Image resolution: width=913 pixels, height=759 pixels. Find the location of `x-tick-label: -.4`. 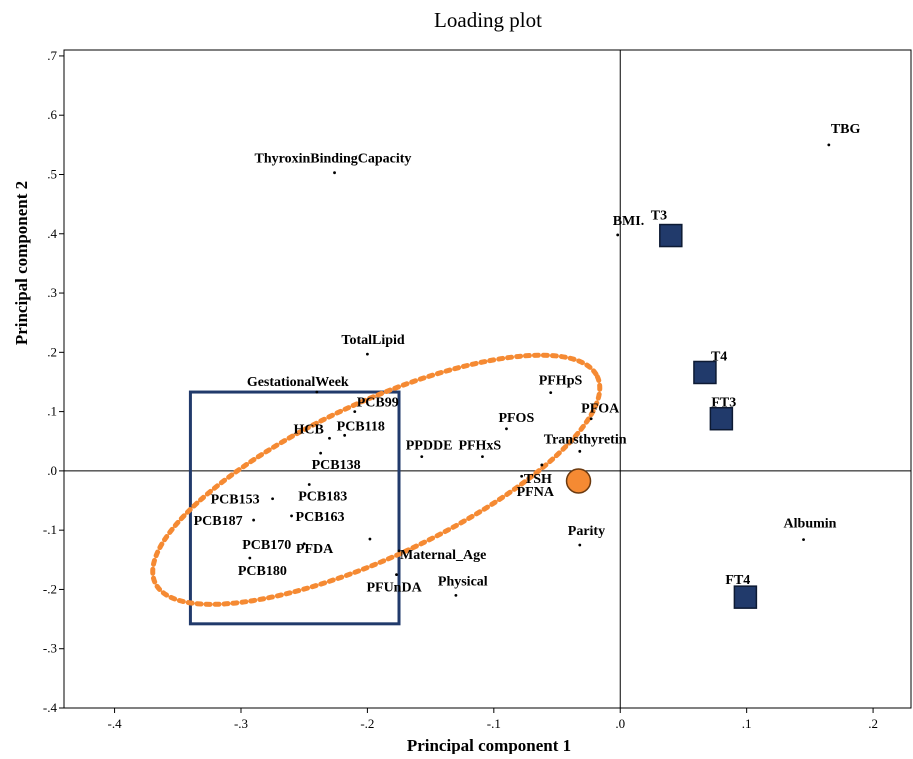

x-tick-label: -.4 is located at coordinates (115, 723).